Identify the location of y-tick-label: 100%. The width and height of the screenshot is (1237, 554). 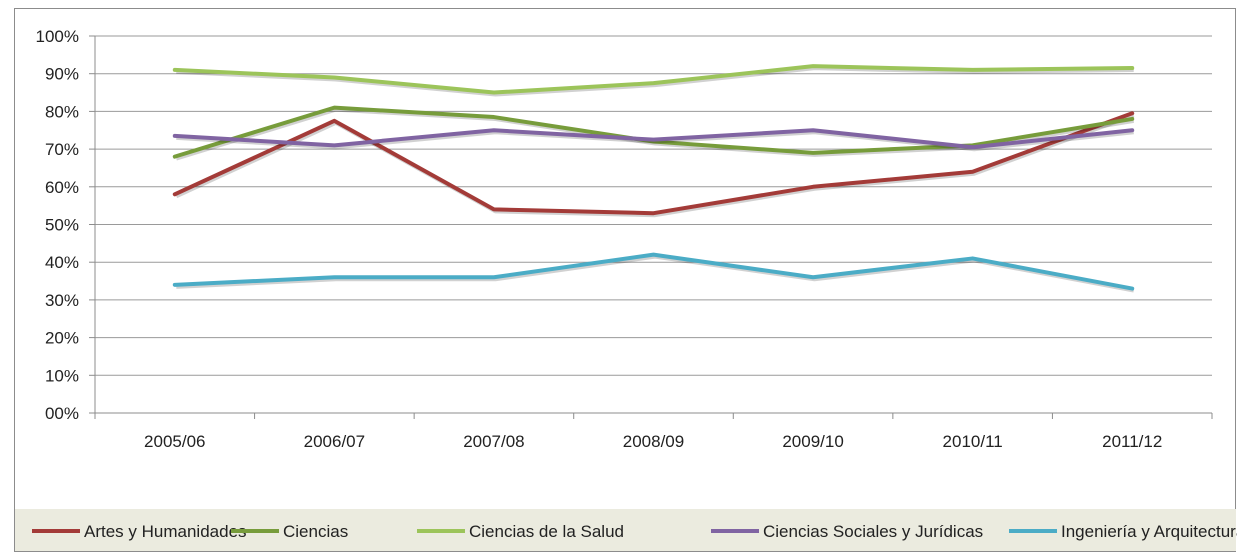
(57, 36).